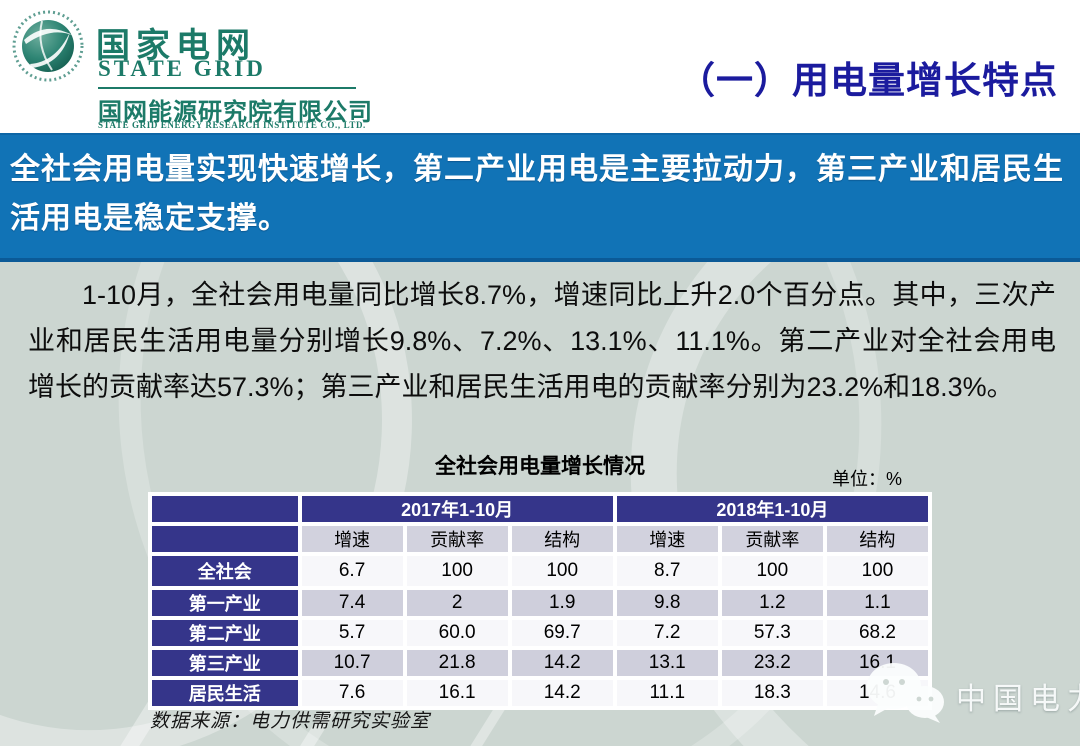  I want to click on wechat-watermark: 中国电力, so click(972, 700).